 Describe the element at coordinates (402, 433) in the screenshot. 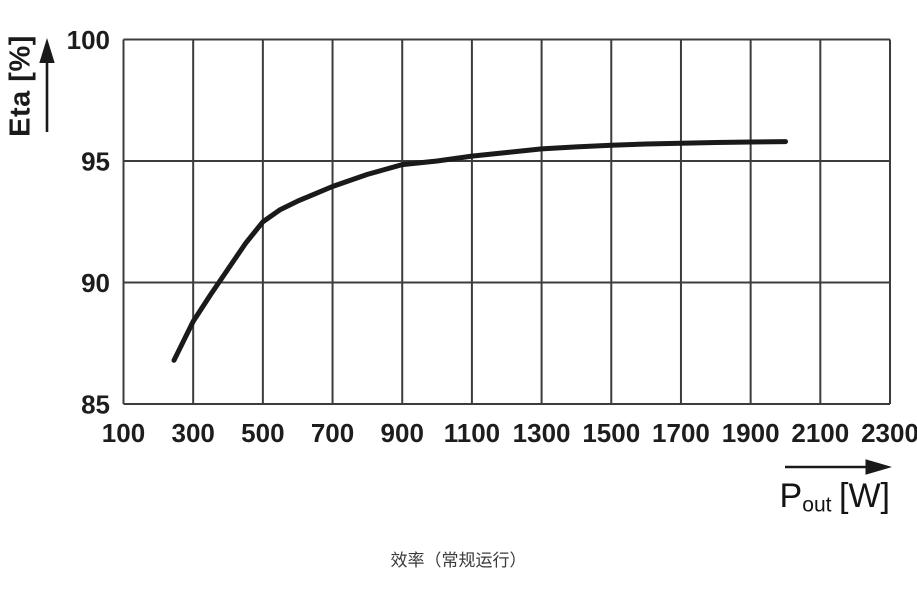

I see `x-tick-label: 900` at that location.